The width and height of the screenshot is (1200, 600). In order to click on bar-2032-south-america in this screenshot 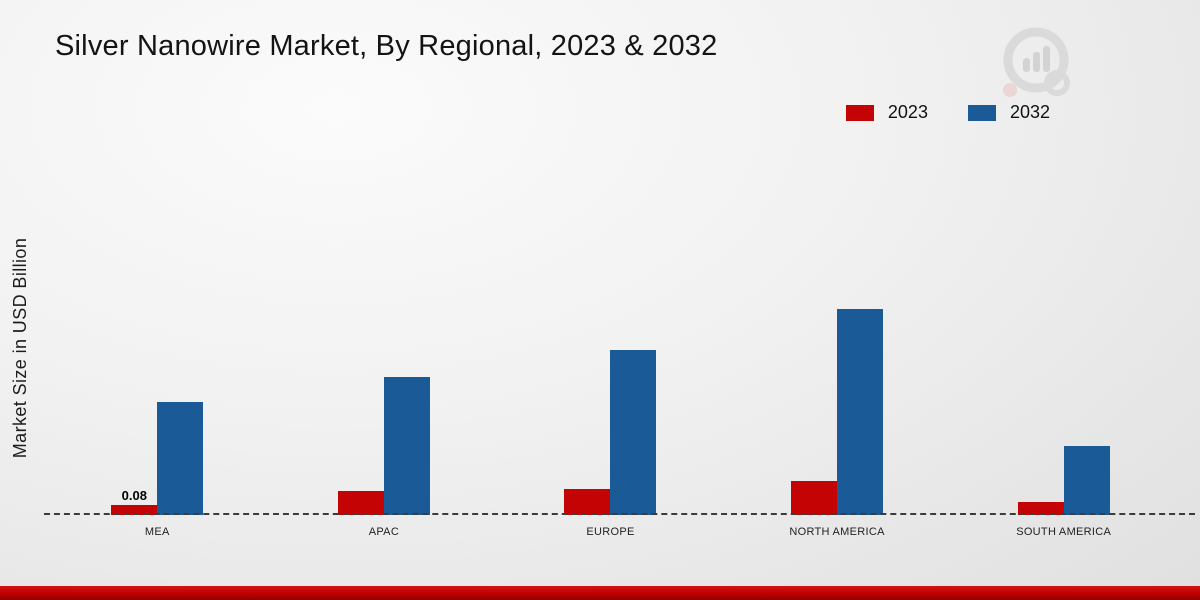, I will do `click(1086, 480)`.